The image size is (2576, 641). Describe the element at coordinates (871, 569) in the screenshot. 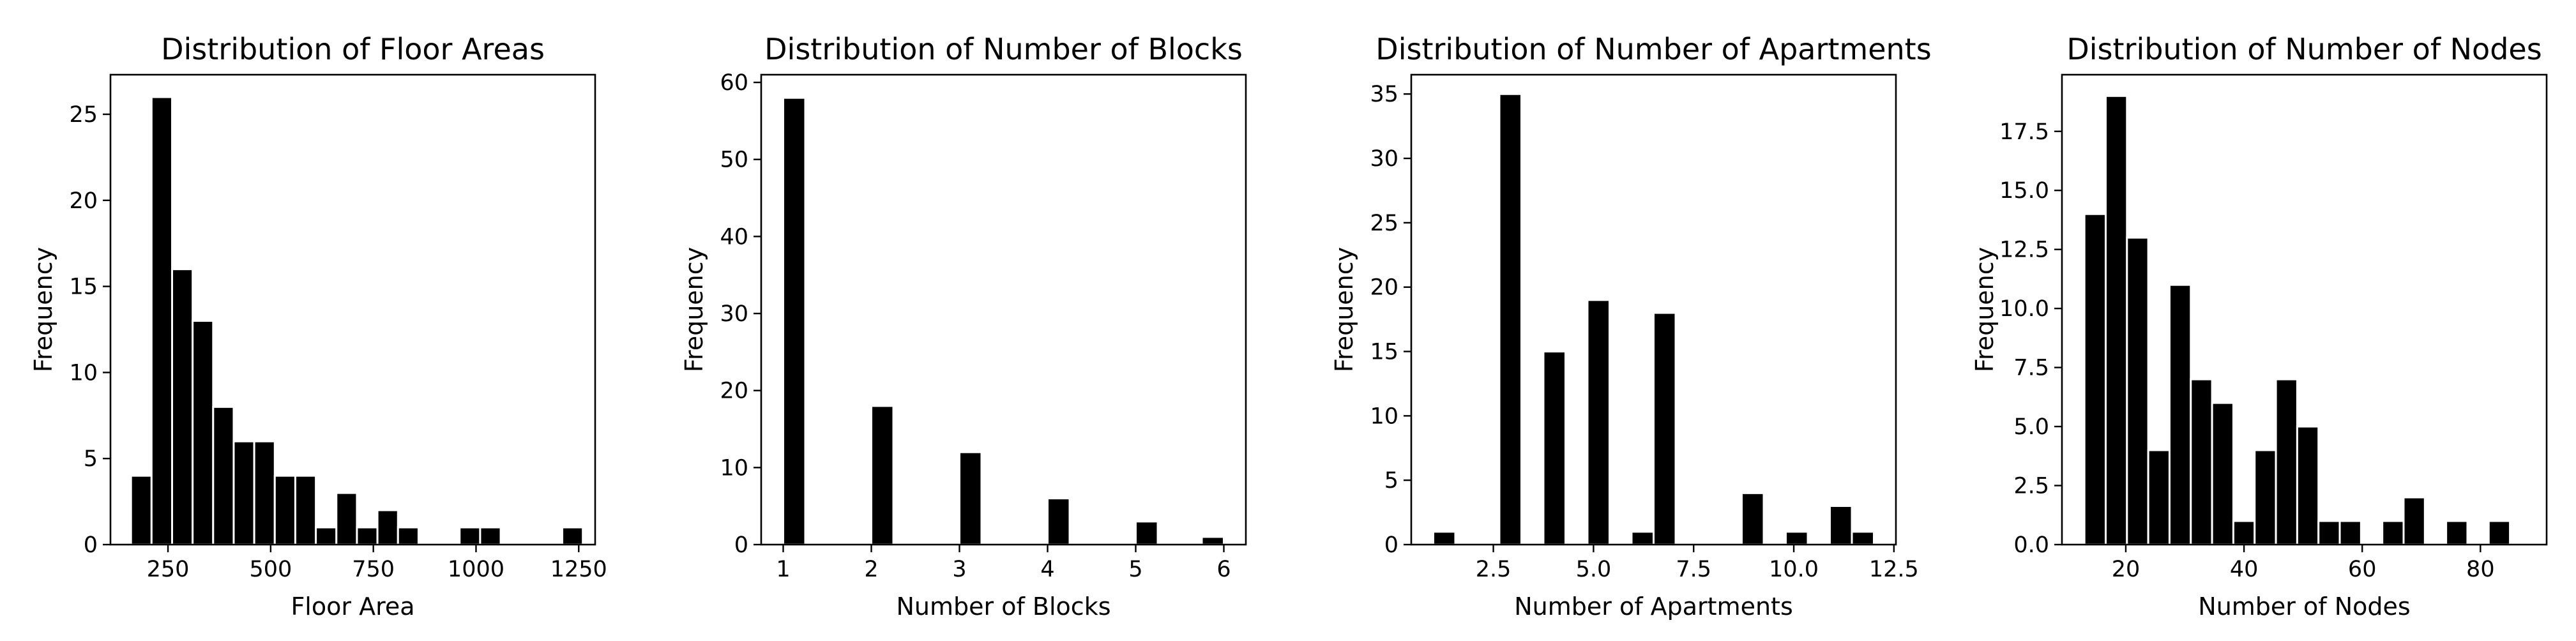

I see `x-tick-label: 2` at that location.